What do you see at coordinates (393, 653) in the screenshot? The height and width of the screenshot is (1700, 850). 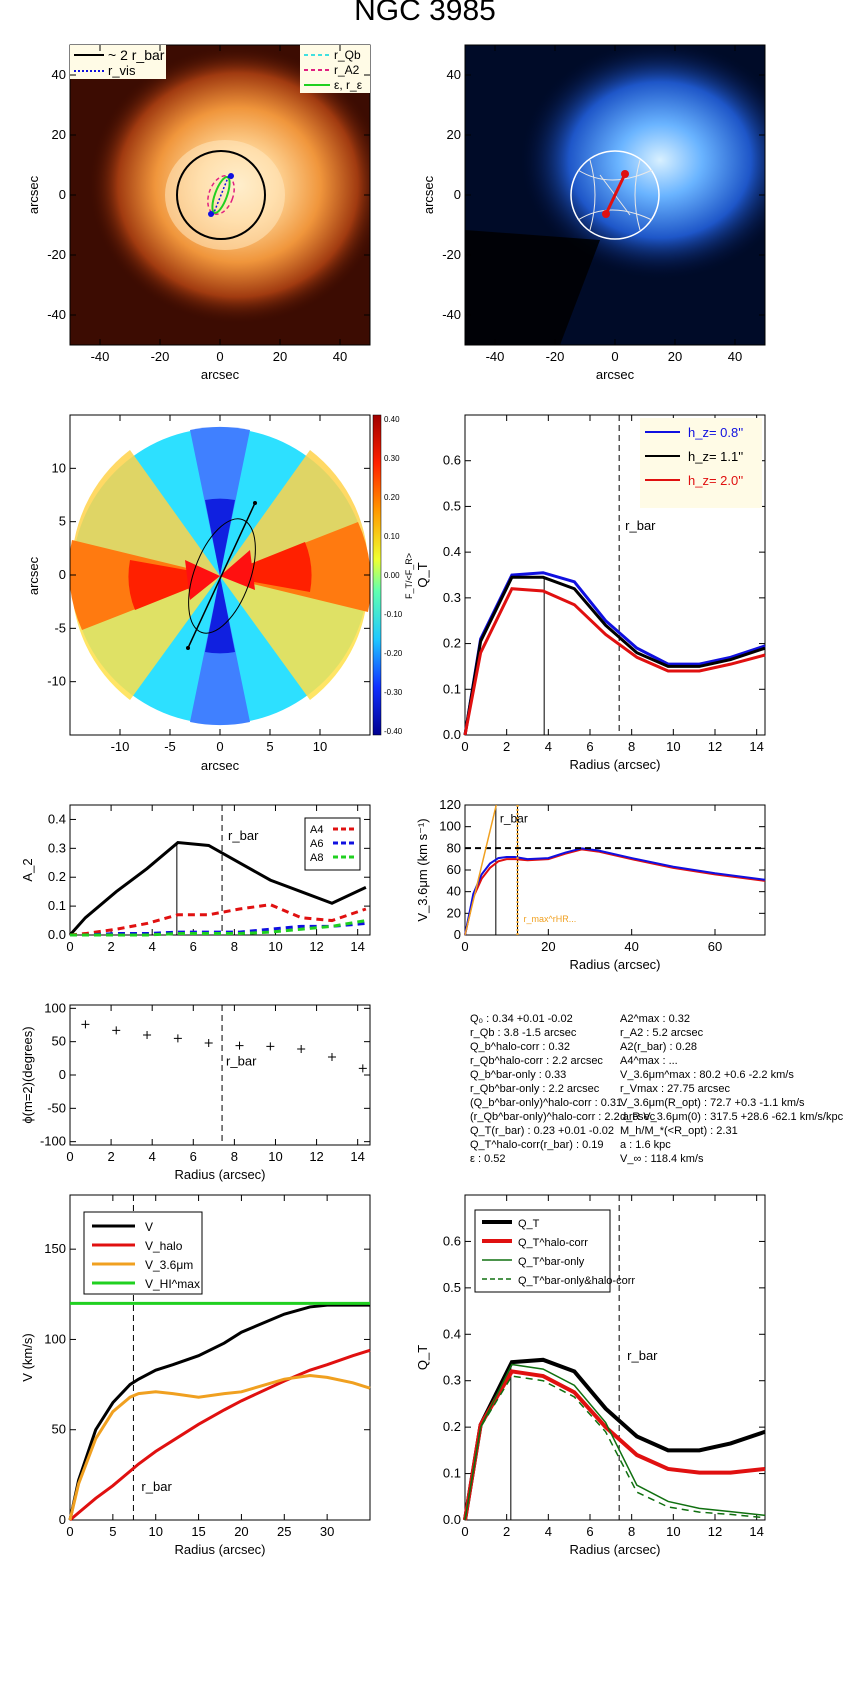 I see `colorbar-tick-label: -0.20` at bounding box center [393, 653].